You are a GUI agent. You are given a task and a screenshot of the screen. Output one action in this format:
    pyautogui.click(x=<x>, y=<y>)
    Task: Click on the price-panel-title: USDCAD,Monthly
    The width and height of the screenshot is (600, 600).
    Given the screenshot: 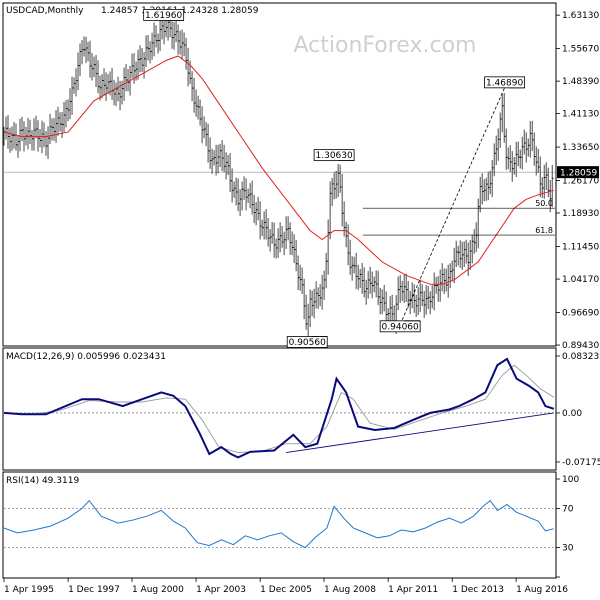 What is the action you would take?
    pyautogui.click(x=45, y=11)
    